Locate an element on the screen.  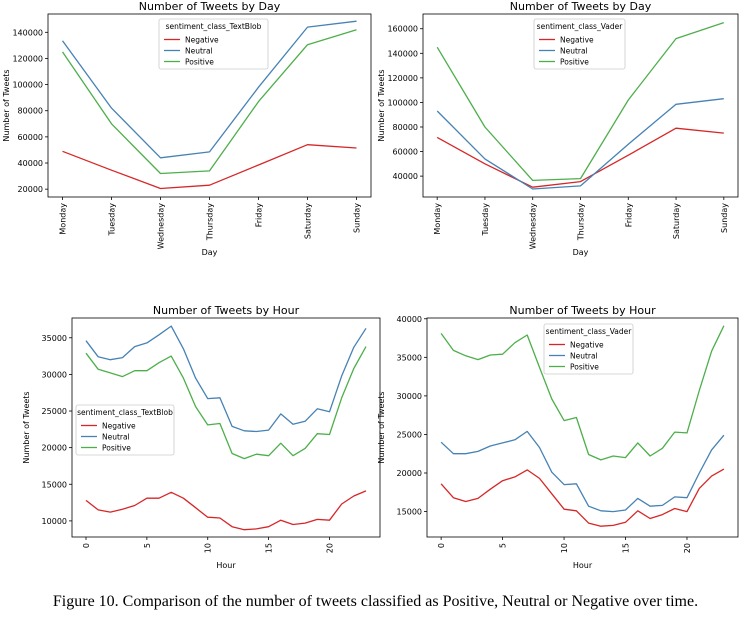
y-axis: 20000 40000 60000 80000 100000 120000 140000 is located at coordinates (30, 111).